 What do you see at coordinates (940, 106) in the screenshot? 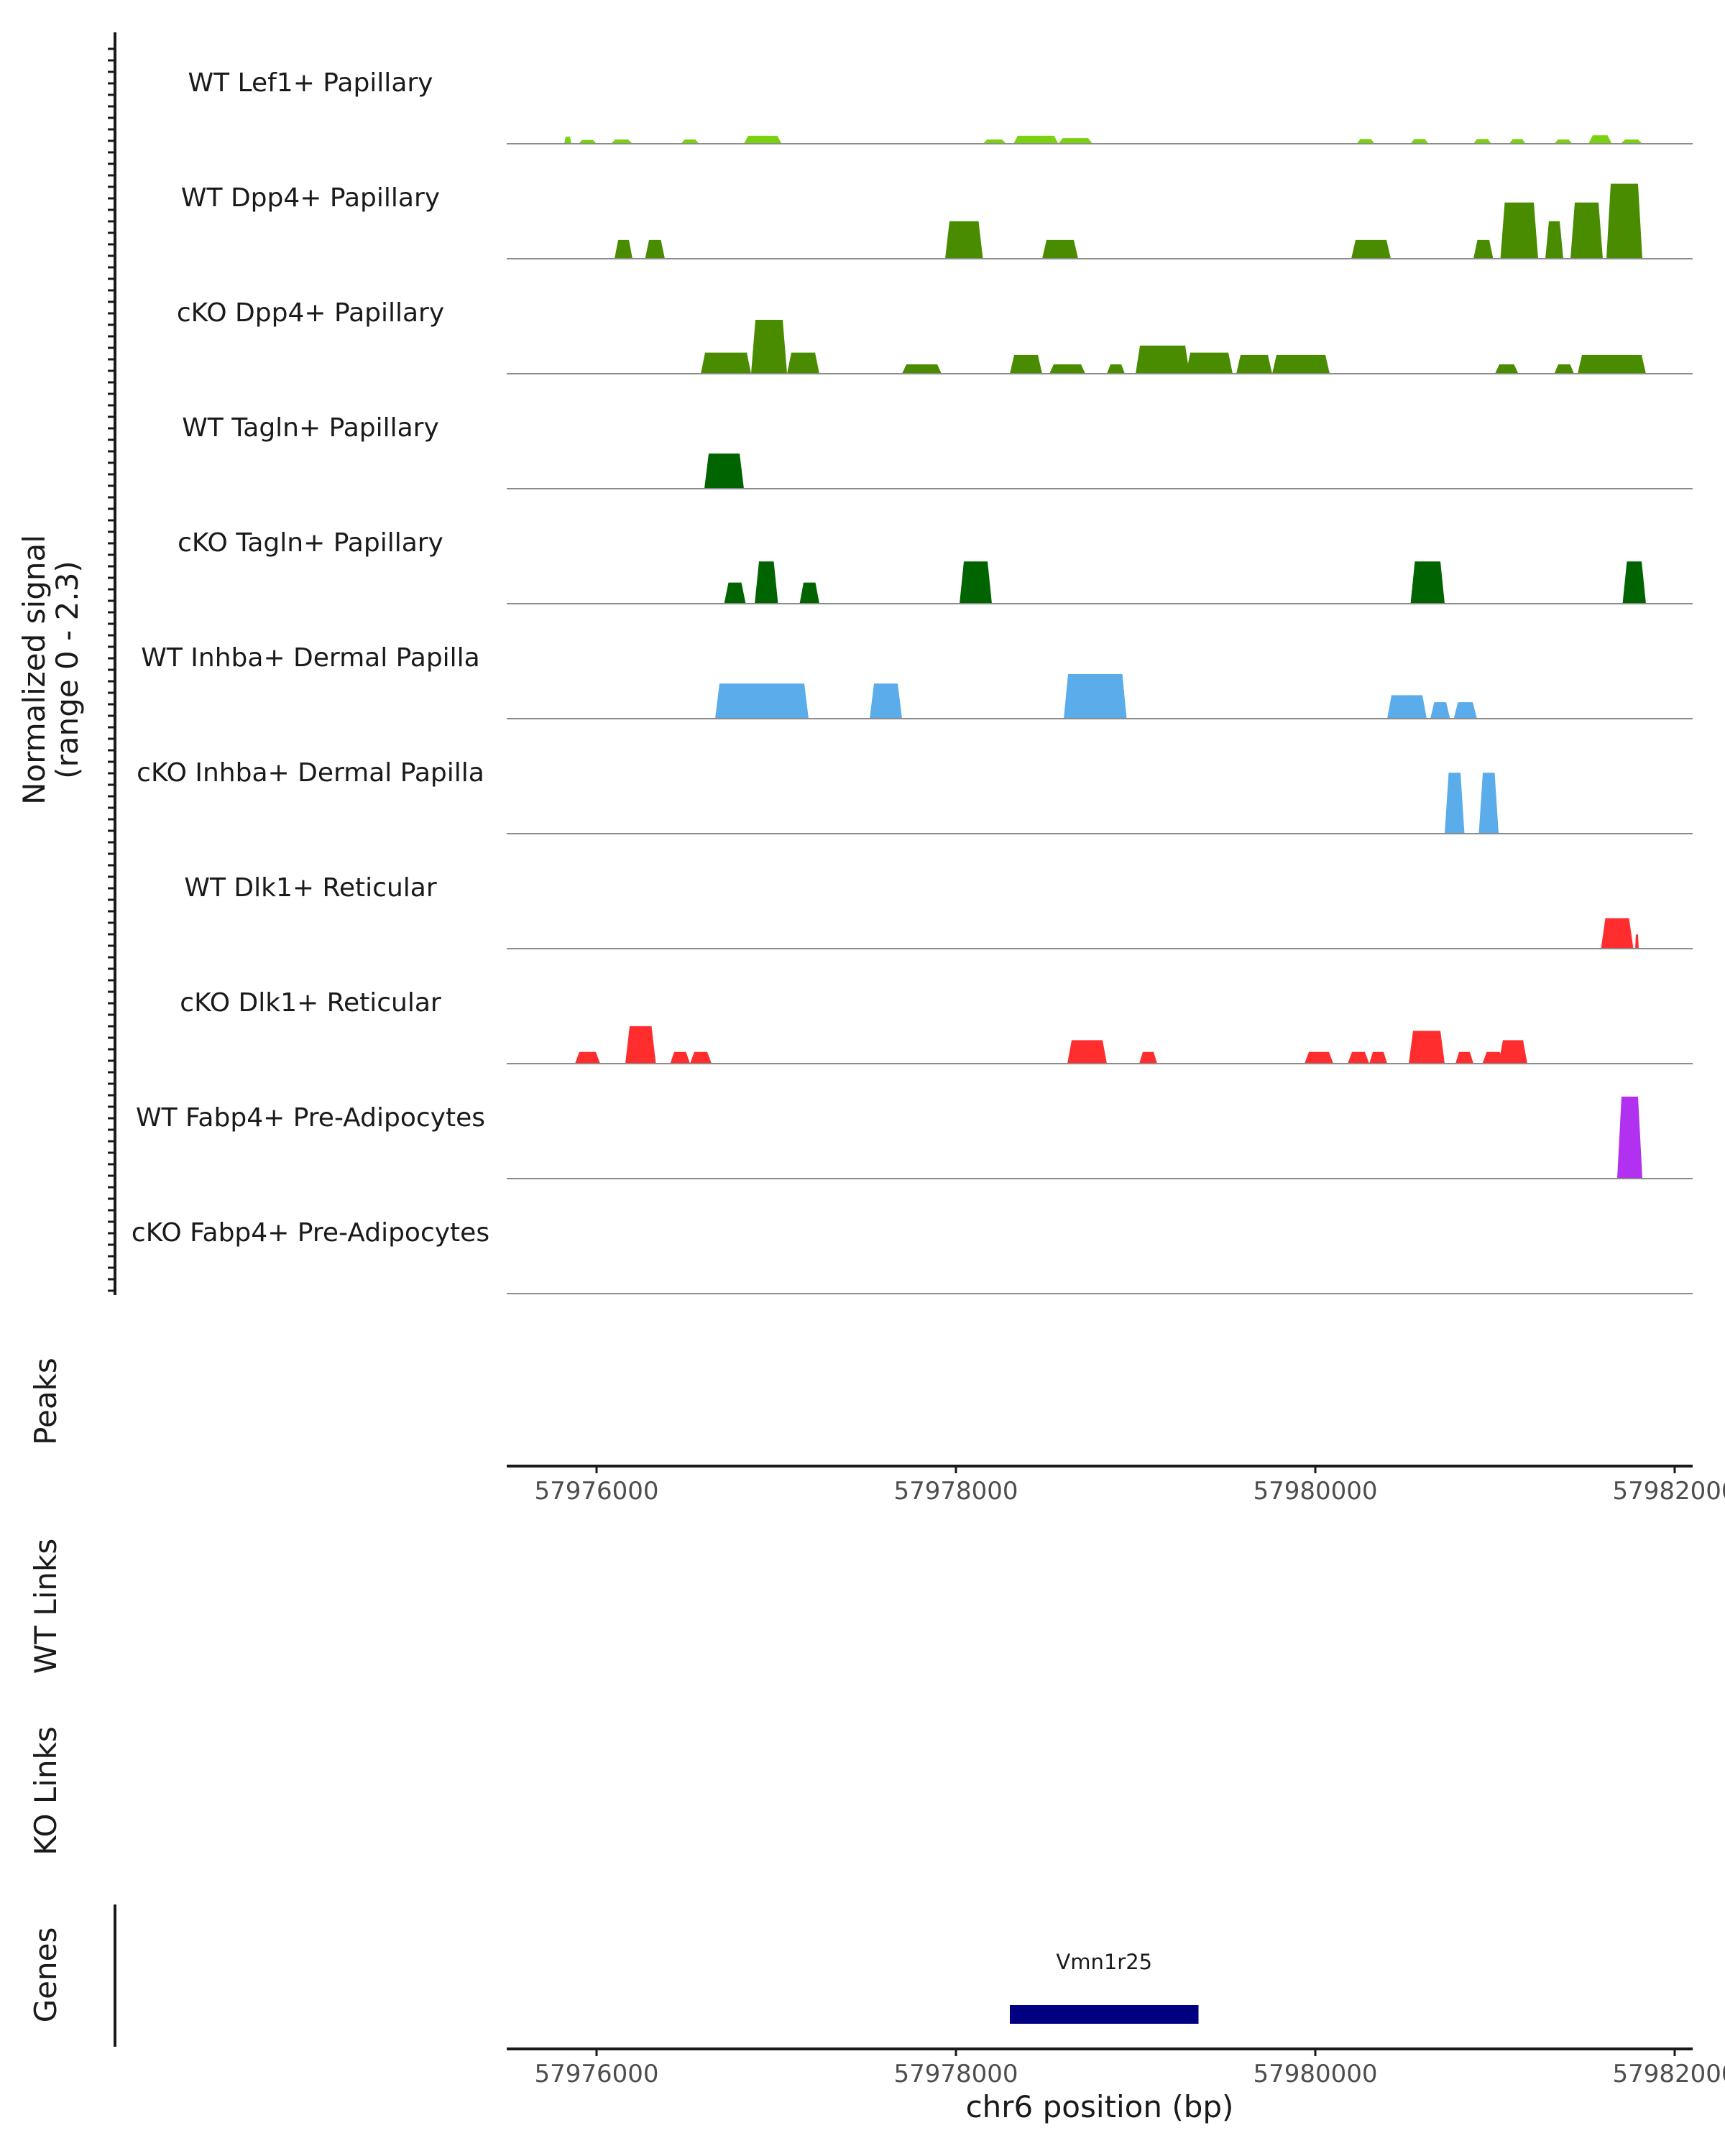
I see `track-wt-lef1-papillary: WT Lef1+ Papillary` at bounding box center [940, 106].